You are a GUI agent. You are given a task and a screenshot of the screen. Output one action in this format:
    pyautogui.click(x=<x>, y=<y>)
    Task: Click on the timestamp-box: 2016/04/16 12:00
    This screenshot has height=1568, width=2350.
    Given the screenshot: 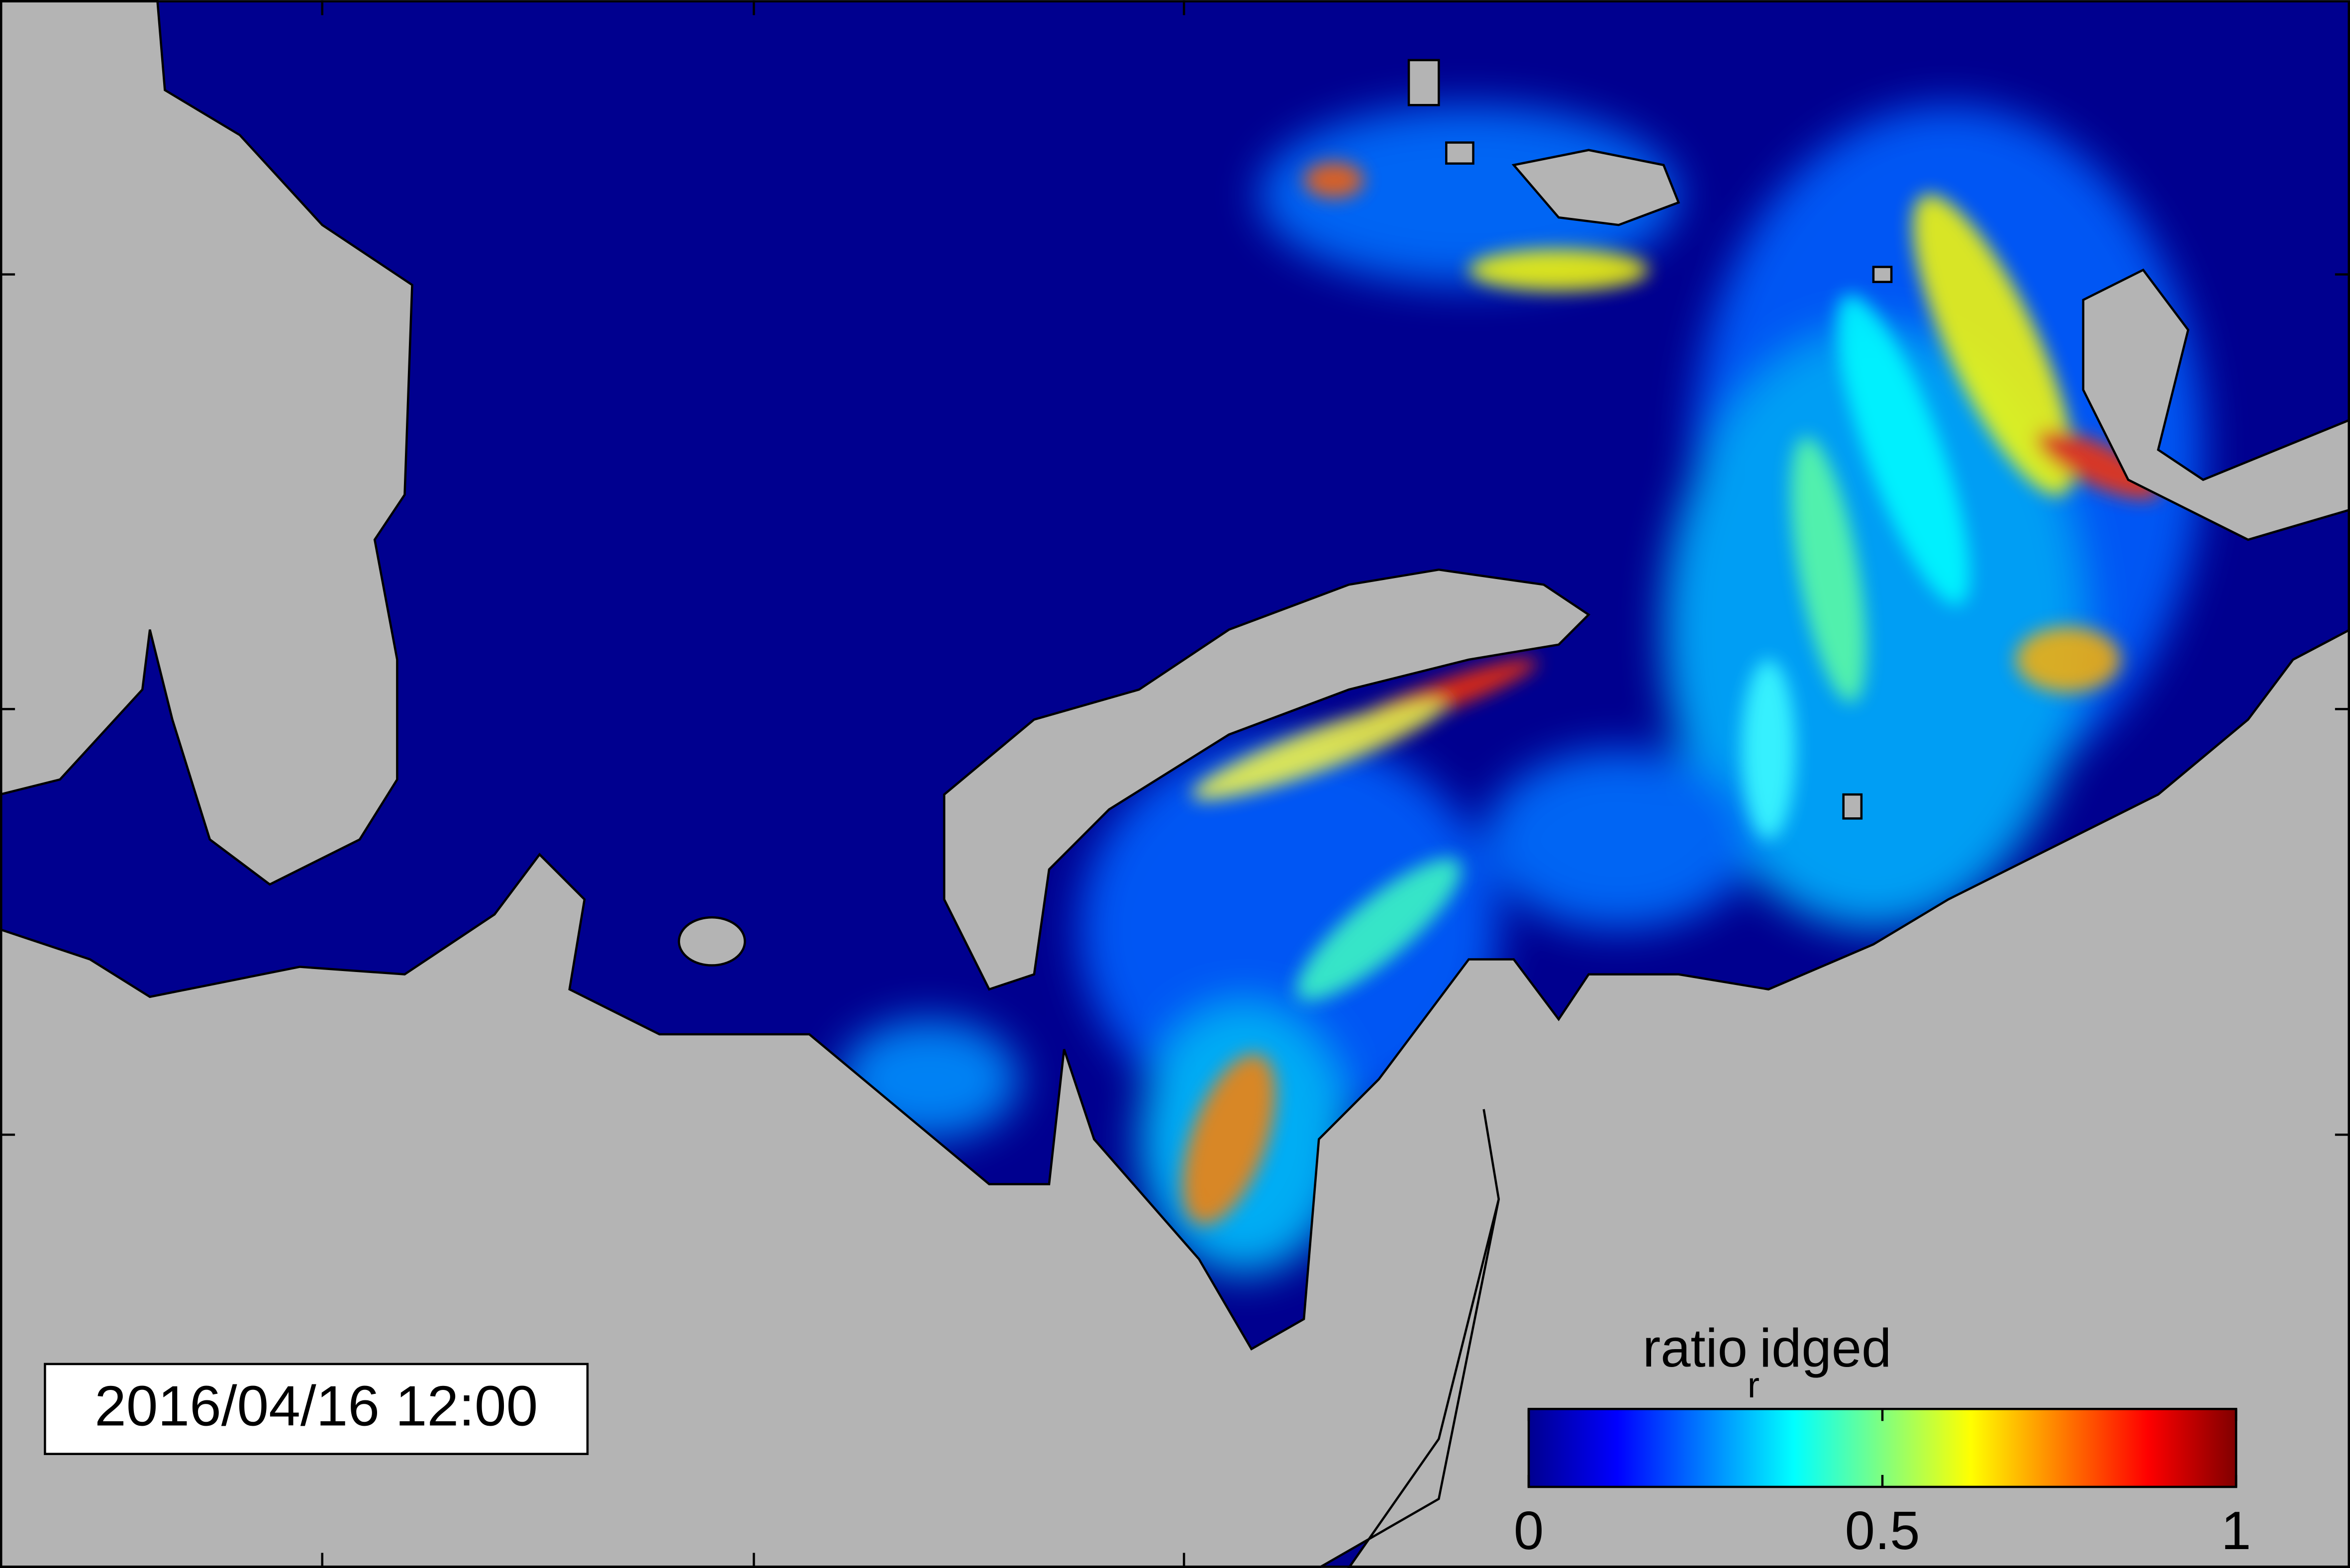 What is the action you would take?
    pyautogui.click(x=316, y=1409)
    